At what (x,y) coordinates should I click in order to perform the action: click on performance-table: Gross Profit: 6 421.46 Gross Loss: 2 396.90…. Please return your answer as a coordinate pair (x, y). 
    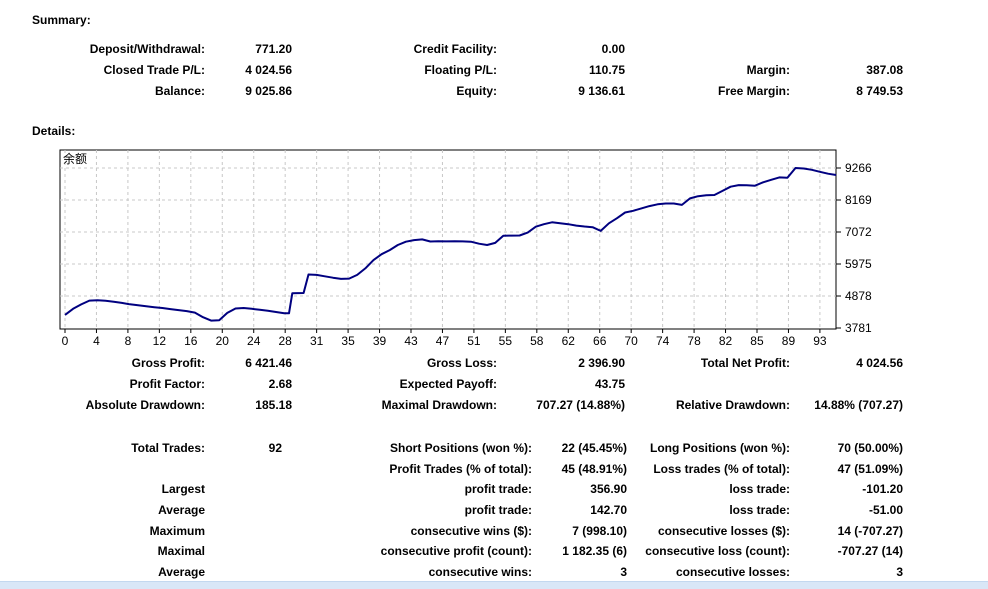
    Looking at the image, I should click on (451, 383).